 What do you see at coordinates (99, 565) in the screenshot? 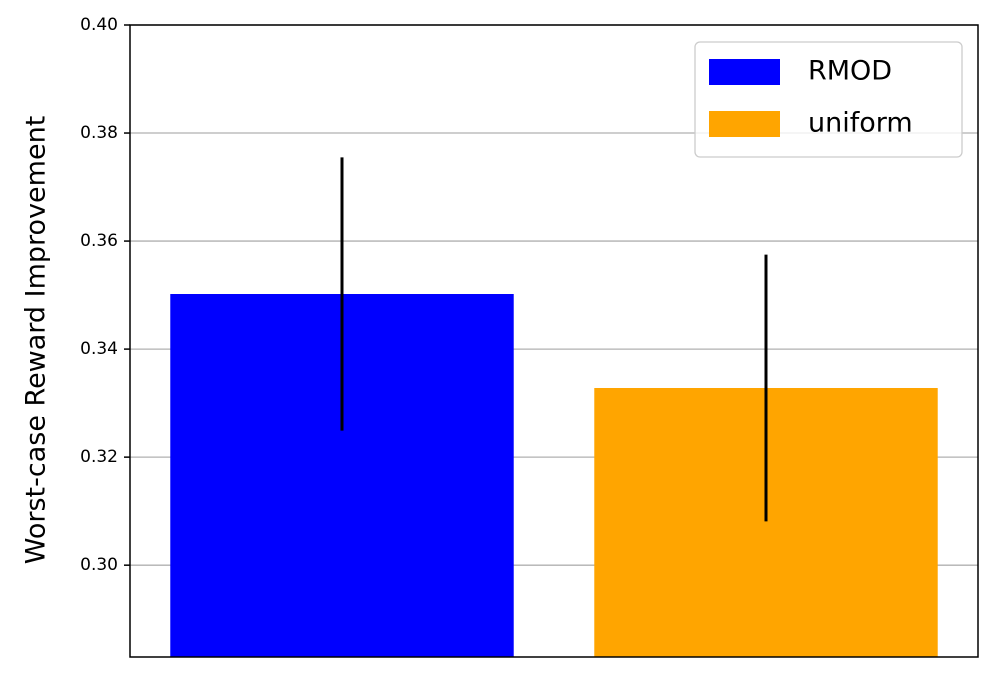
I see `y-tick-label: 0.30` at bounding box center [99, 565].